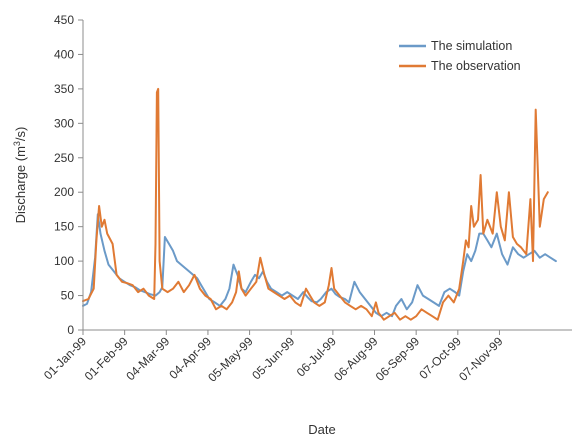 This screenshot has height=437, width=573. Describe the element at coordinates (273, 358) in the screenshot. I see `x-tick-label: 05-Jun-99` at that location.